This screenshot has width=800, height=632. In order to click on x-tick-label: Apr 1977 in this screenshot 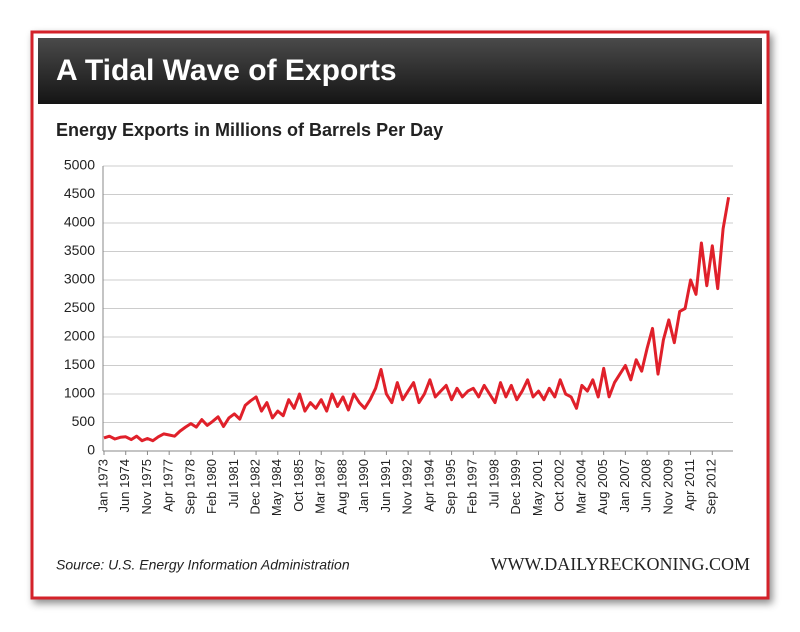, I will do `click(168, 485)`.